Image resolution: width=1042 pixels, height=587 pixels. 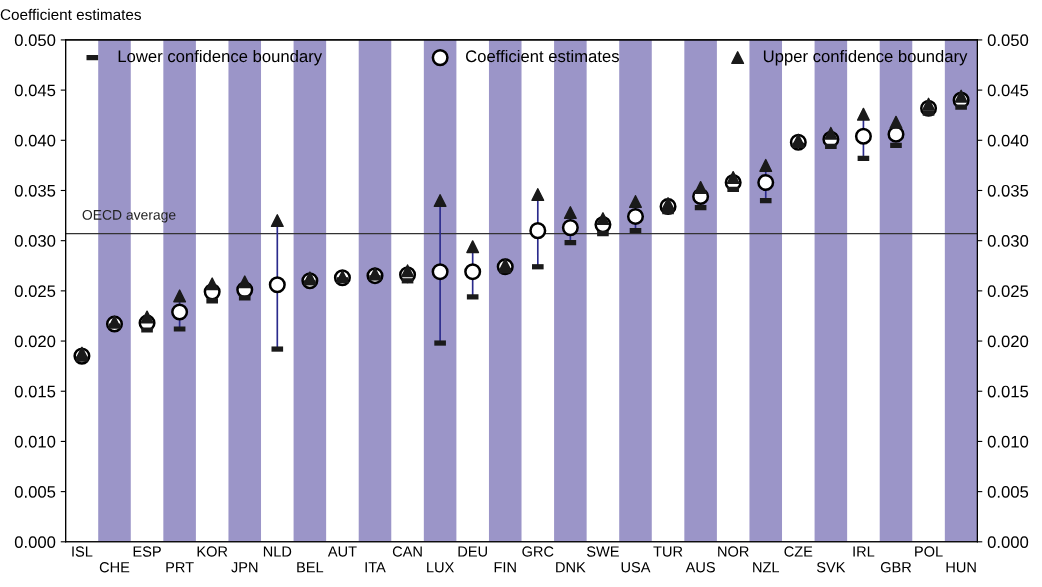 I want to click on x-tick-label: DNK, so click(x=571, y=567).